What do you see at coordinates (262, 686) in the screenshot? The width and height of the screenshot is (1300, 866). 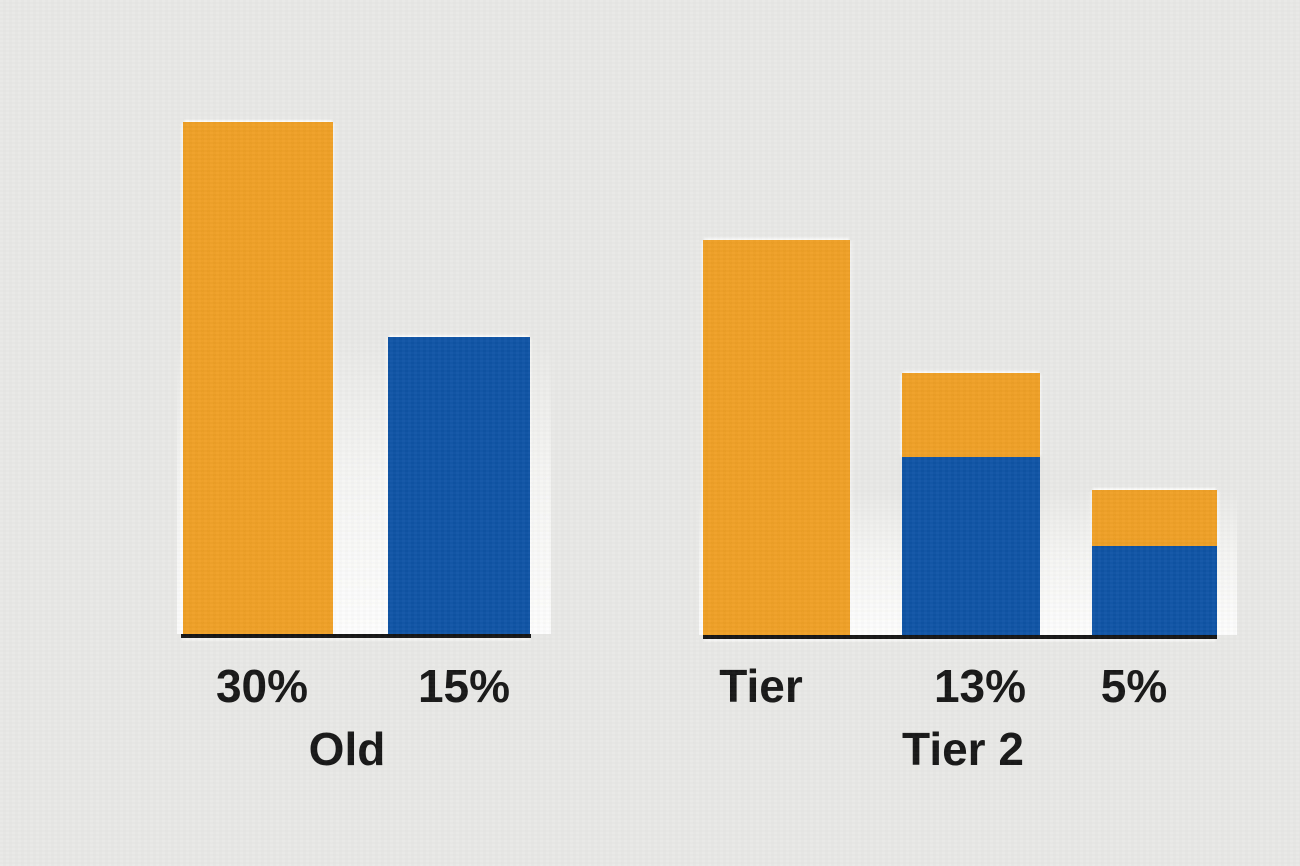 I see `bar-value-label: 30%` at bounding box center [262, 686].